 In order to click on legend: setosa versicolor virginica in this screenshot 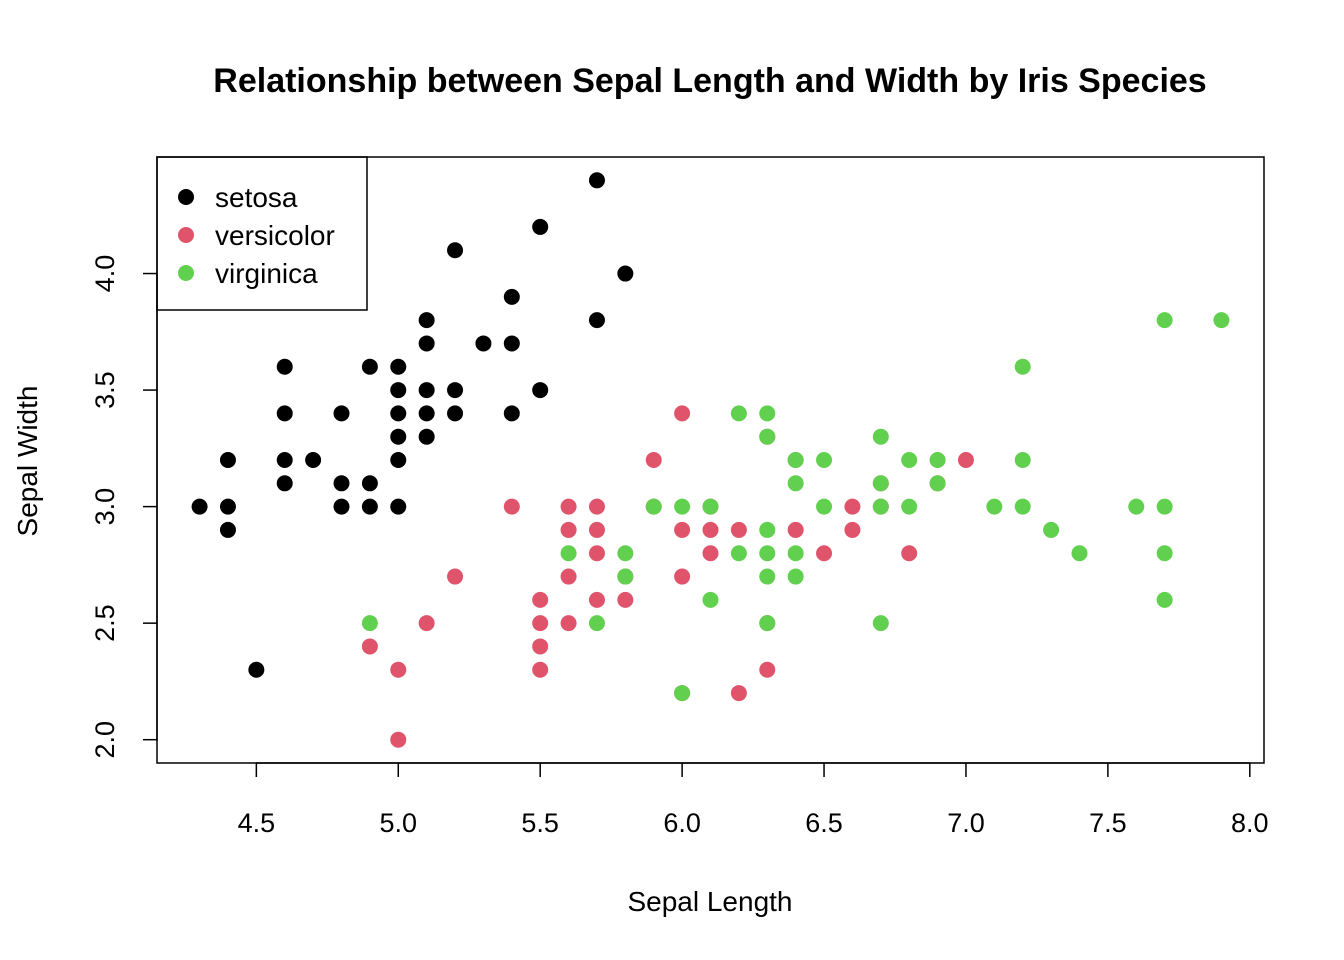, I will do `click(262, 233)`.